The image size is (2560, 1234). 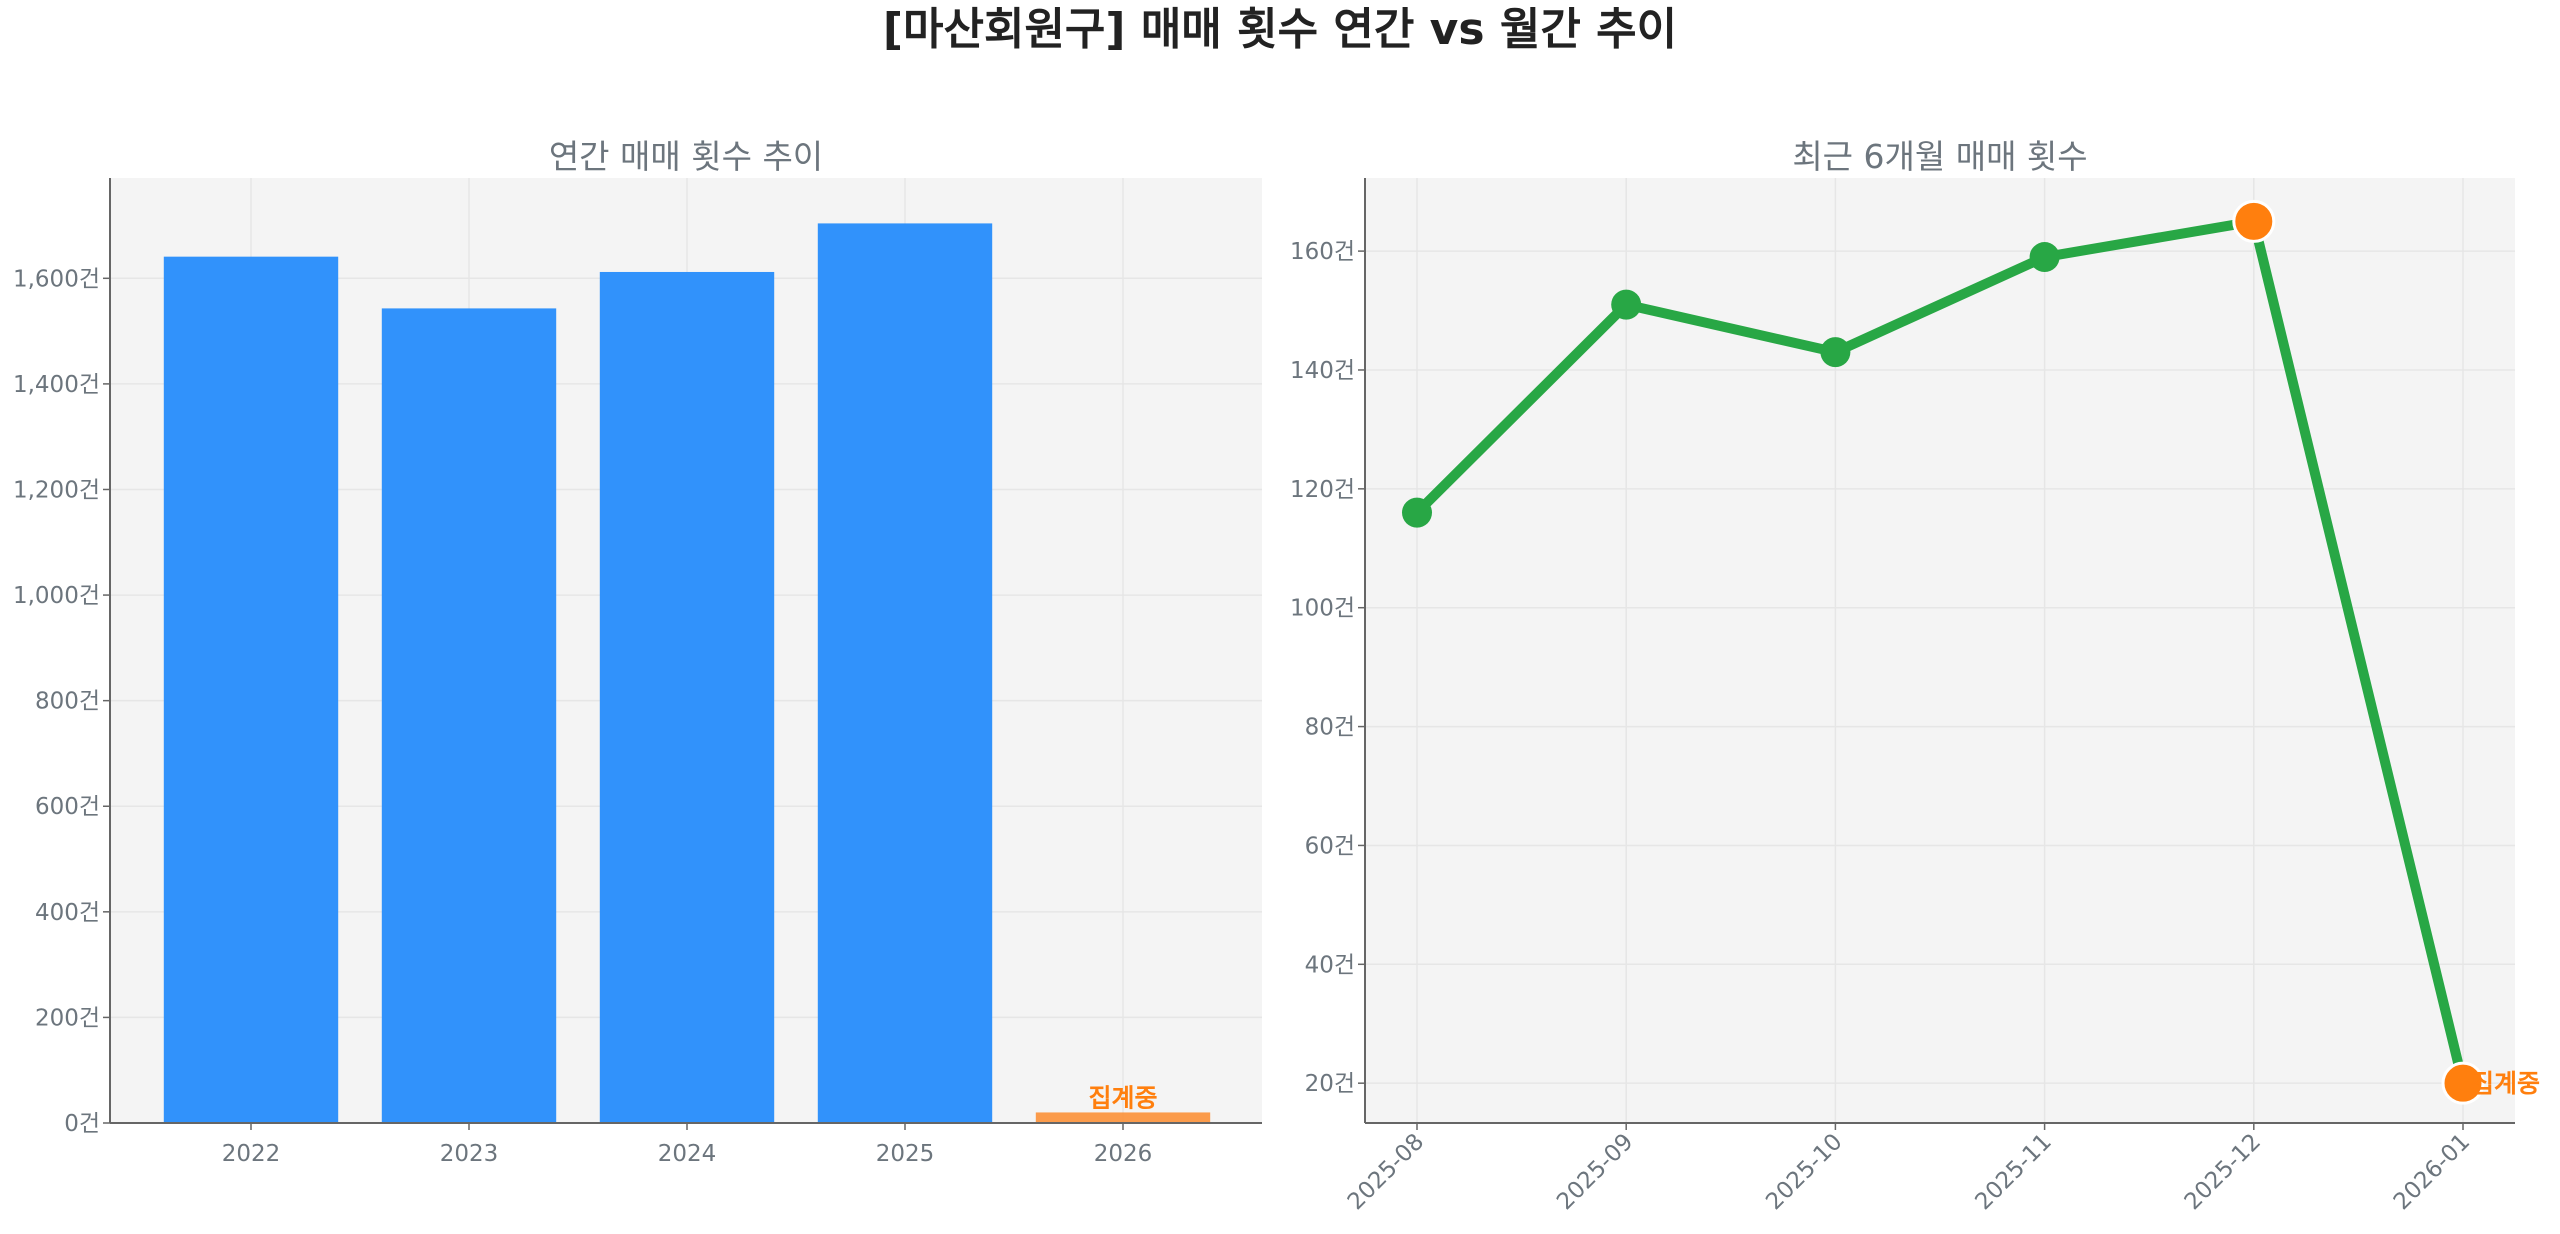 What do you see at coordinates (56, 596) in the screenshot?
I see `y-tick-label: 1,000건` at bounding box center [56, 596].